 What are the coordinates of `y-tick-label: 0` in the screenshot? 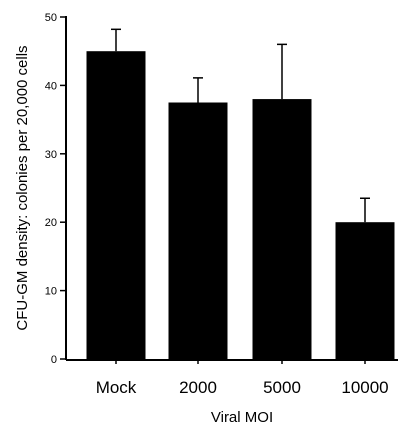 It's located at (54, 360).